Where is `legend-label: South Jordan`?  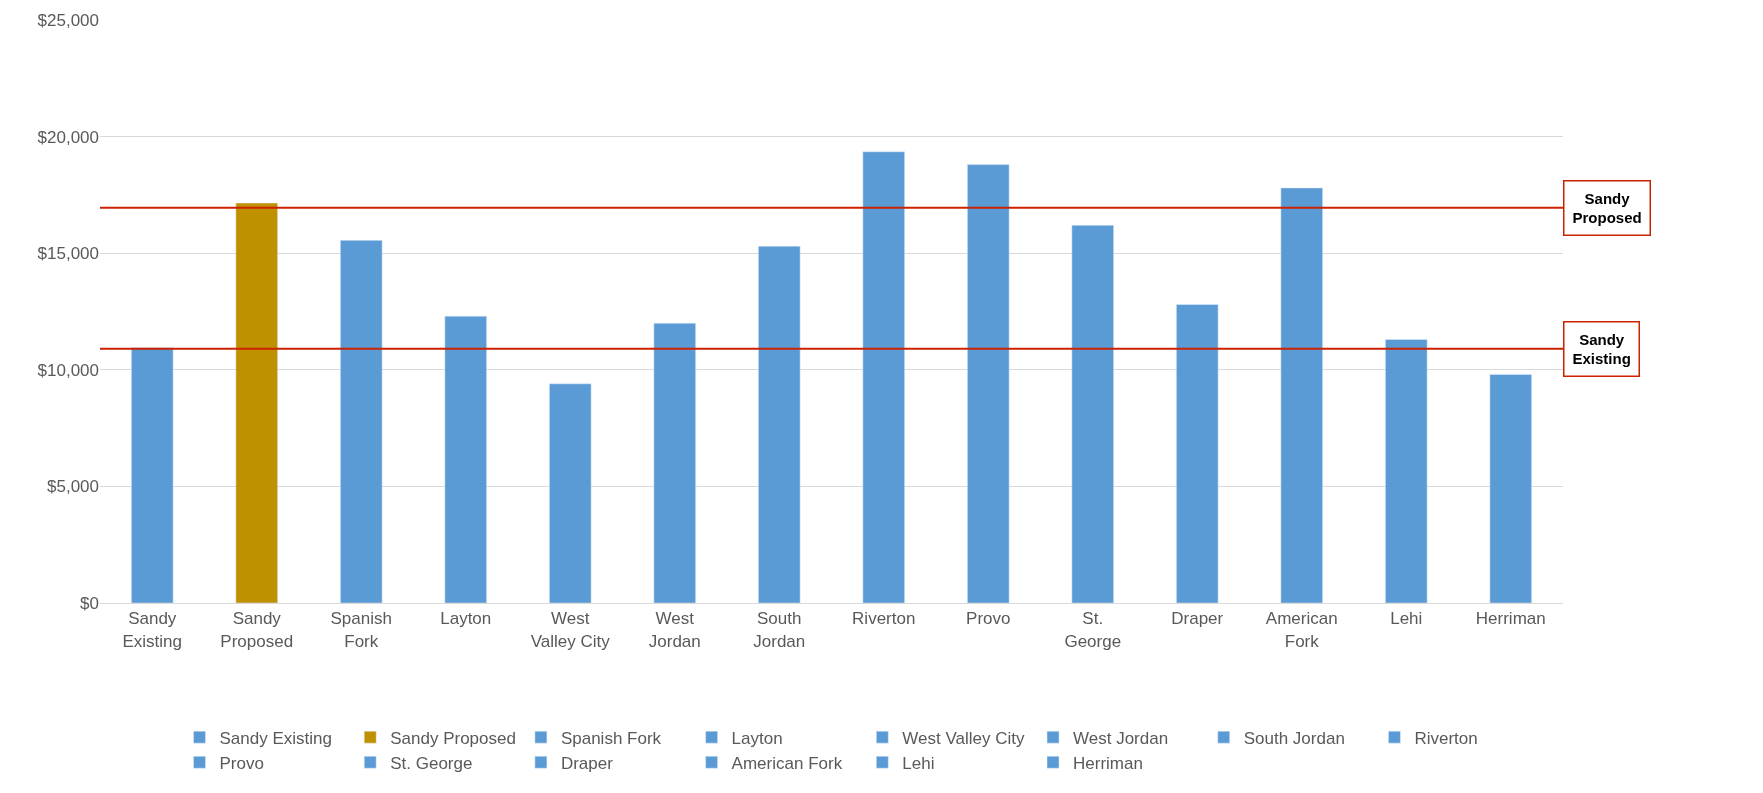
legend-label: South Jordan is located at coordinates (1294, 738).